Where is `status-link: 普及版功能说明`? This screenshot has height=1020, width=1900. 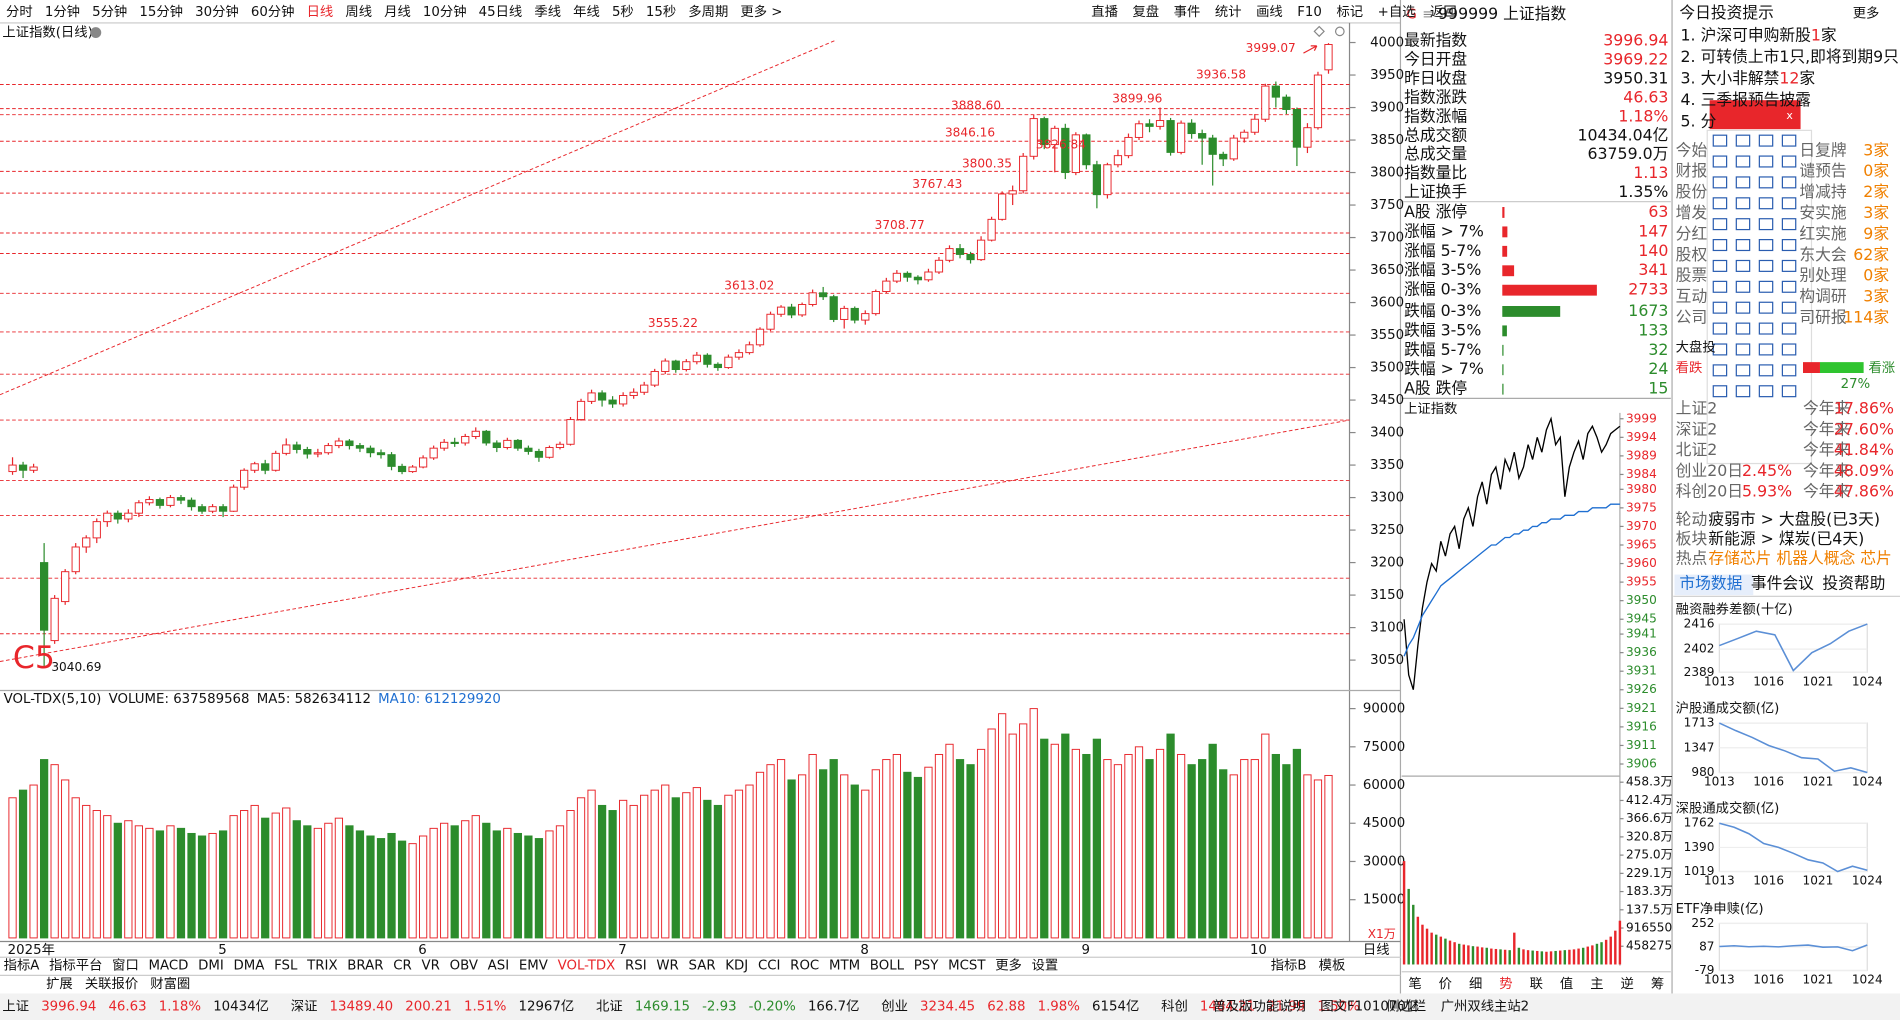 status-link: 普及版功能说明 is located at coordinates (1259, 1007).